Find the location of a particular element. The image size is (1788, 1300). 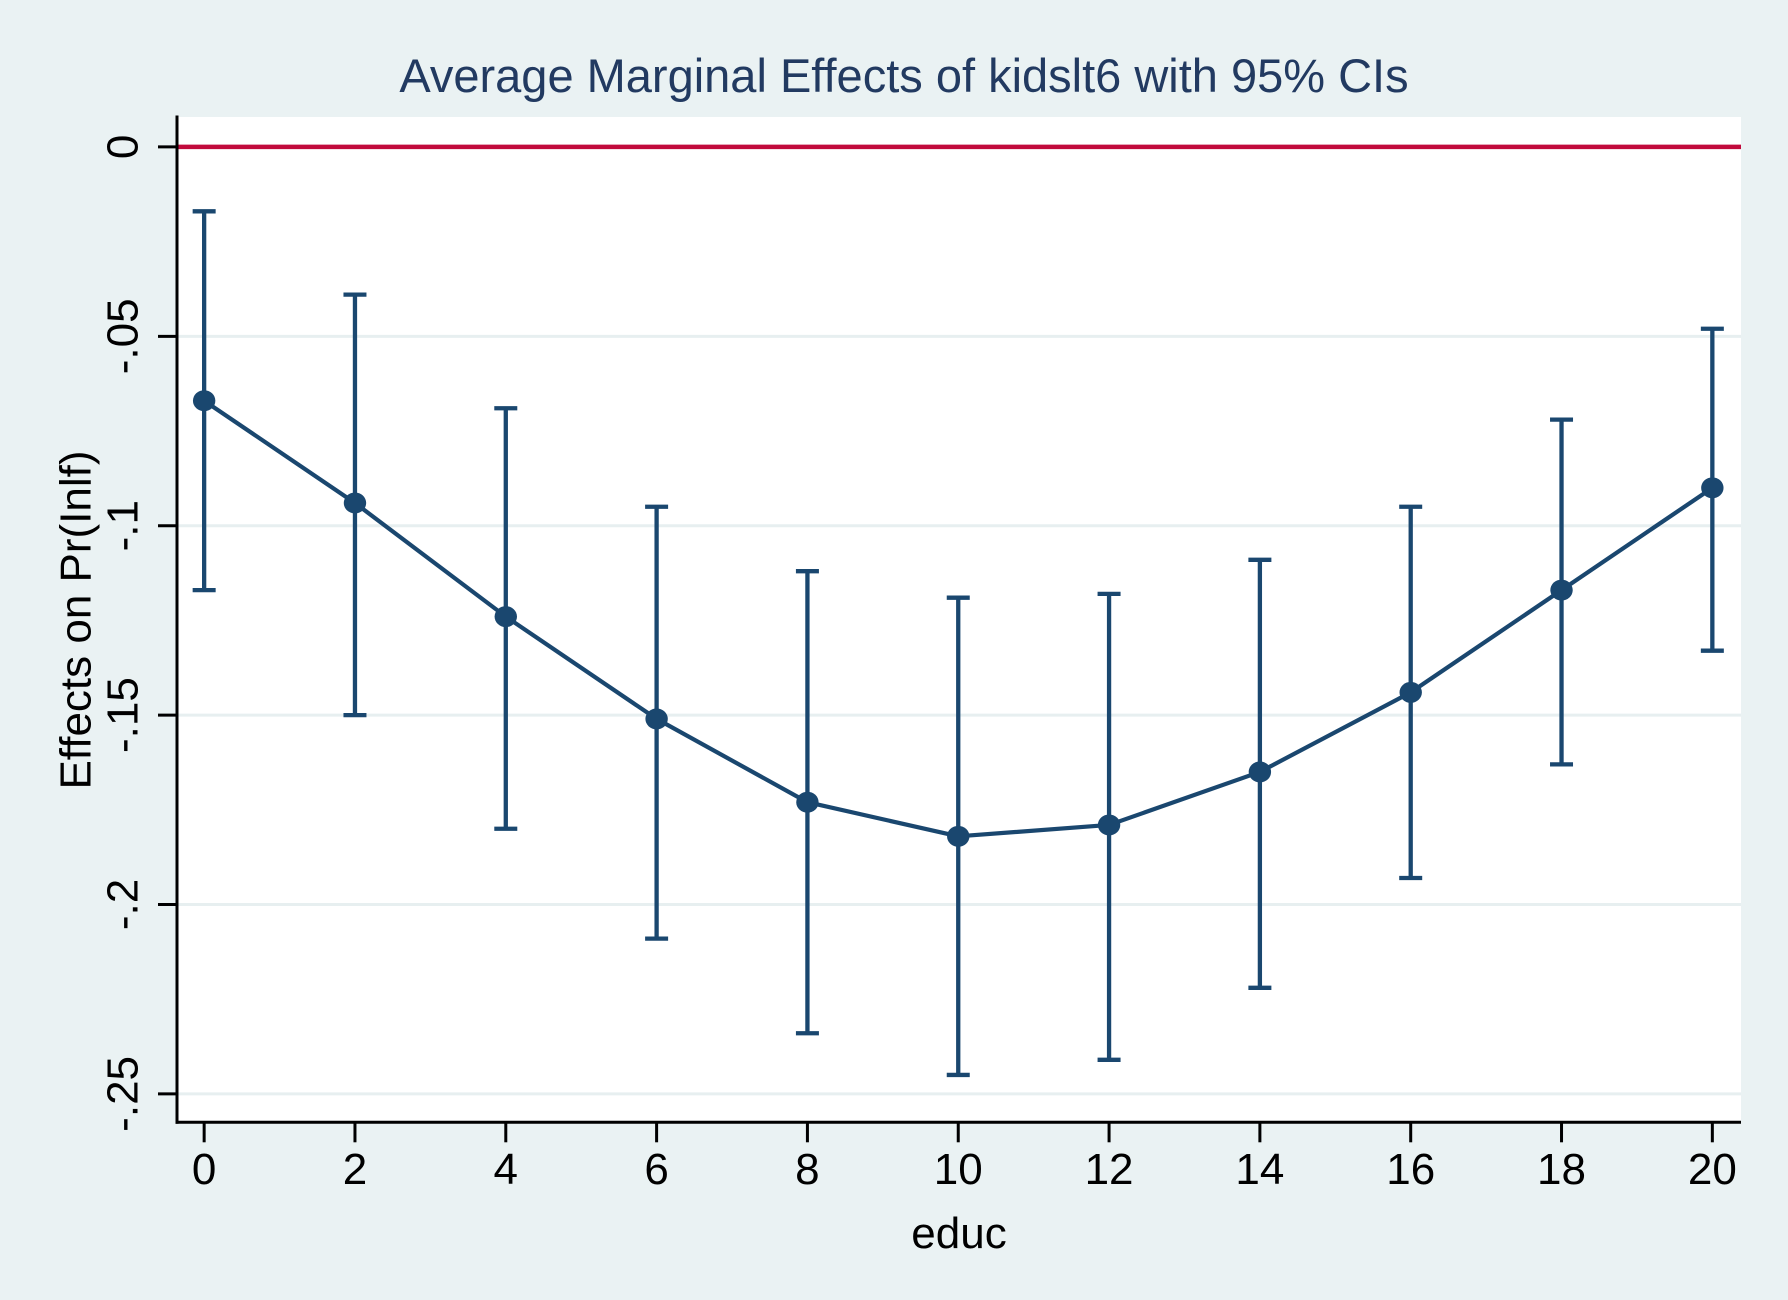

x-tick-label: 2 is located at coordinates (355, 1169).